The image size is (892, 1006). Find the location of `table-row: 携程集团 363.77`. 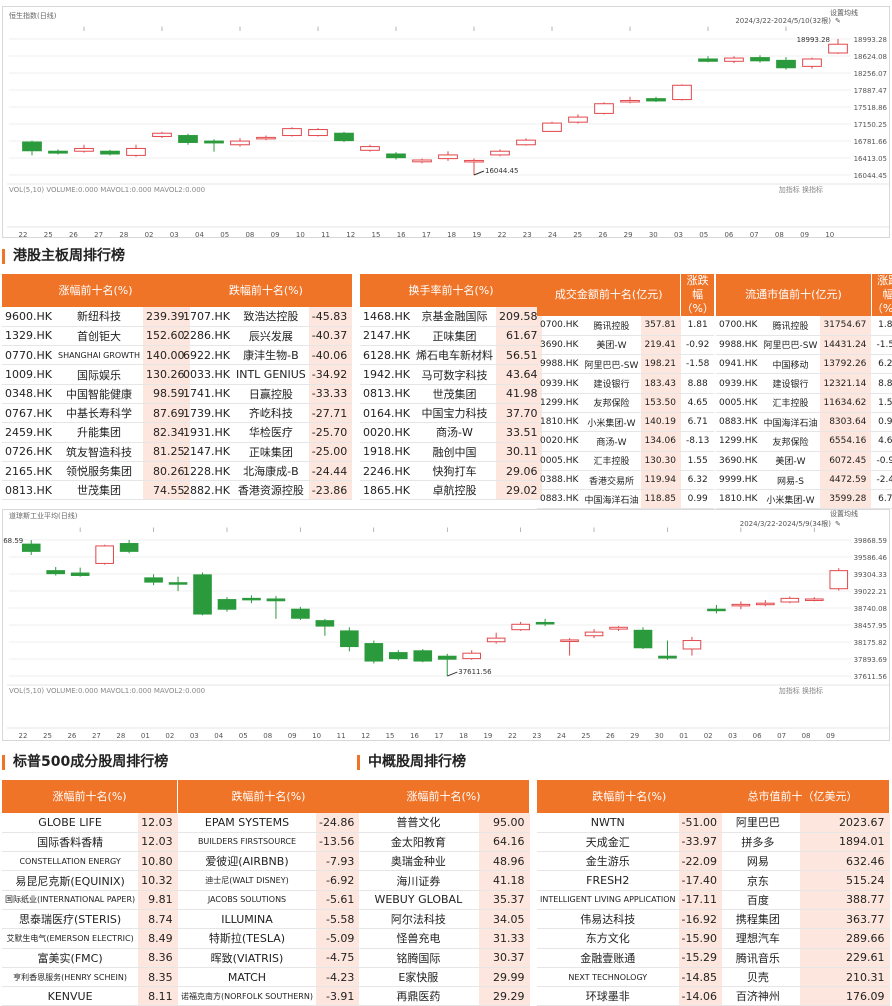

table-row: 携程集团 363.77 is located at coordinates (803, 919).